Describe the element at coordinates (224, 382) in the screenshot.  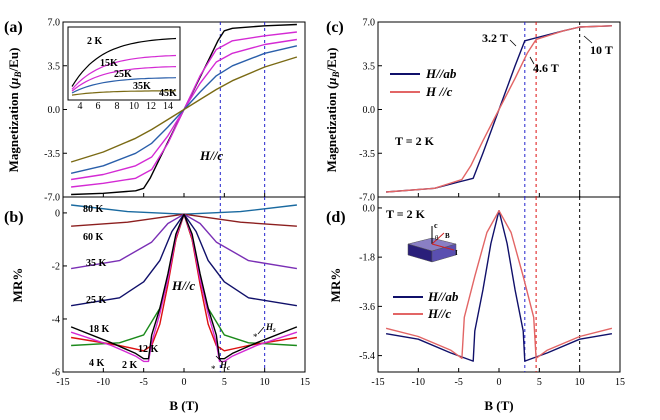
I see `xtick-label-b-4: 5` at that location.